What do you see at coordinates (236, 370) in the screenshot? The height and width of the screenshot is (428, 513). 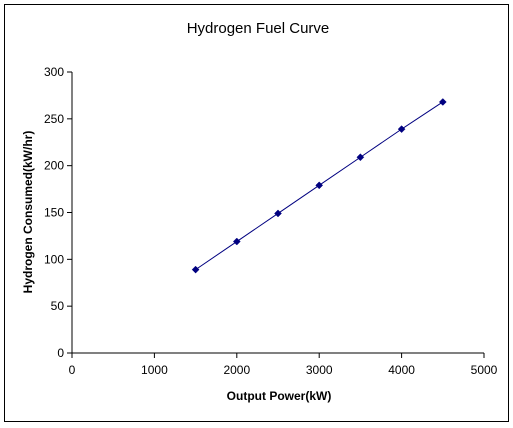 I see `x-tick-label: 2000` at bounding box center [236, 370].